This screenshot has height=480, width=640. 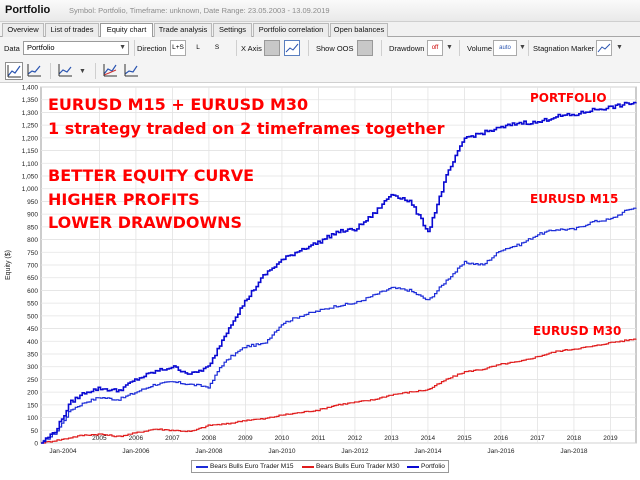 What do you see at coordinates (573, 451) in the screenshot?
I see `x-tick-label: Jan-2018` at bounding box center [573, 451].